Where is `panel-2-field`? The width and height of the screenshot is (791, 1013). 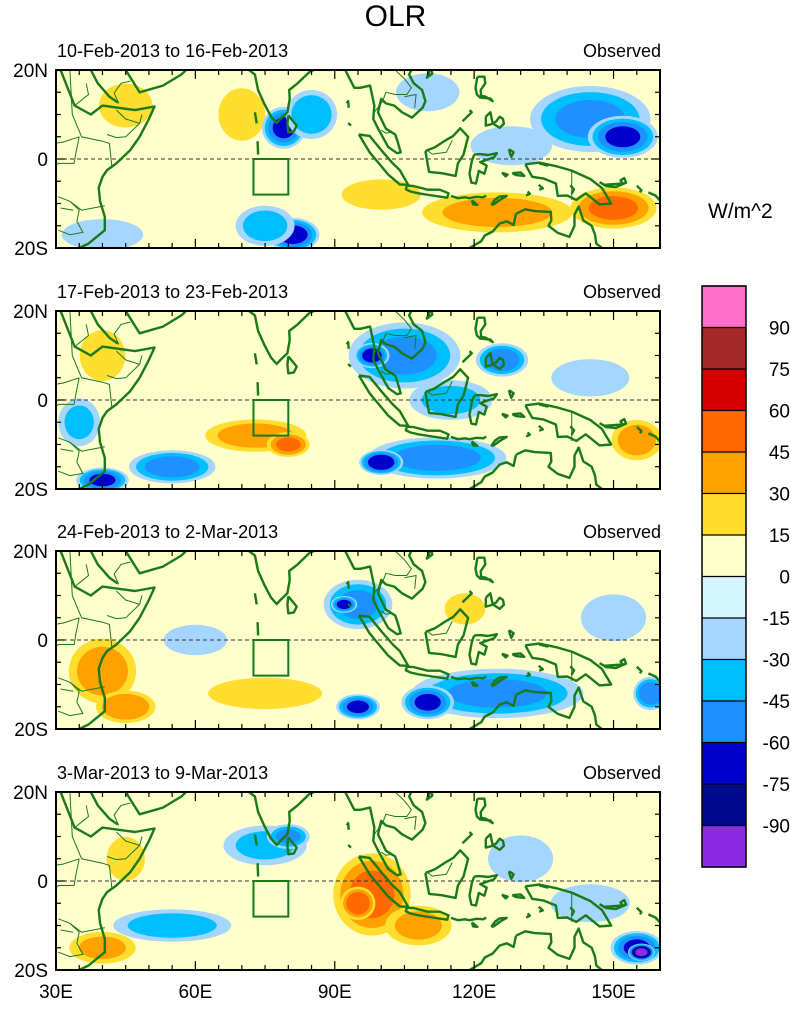
panel-2-field is located at coordinates (358, 393).